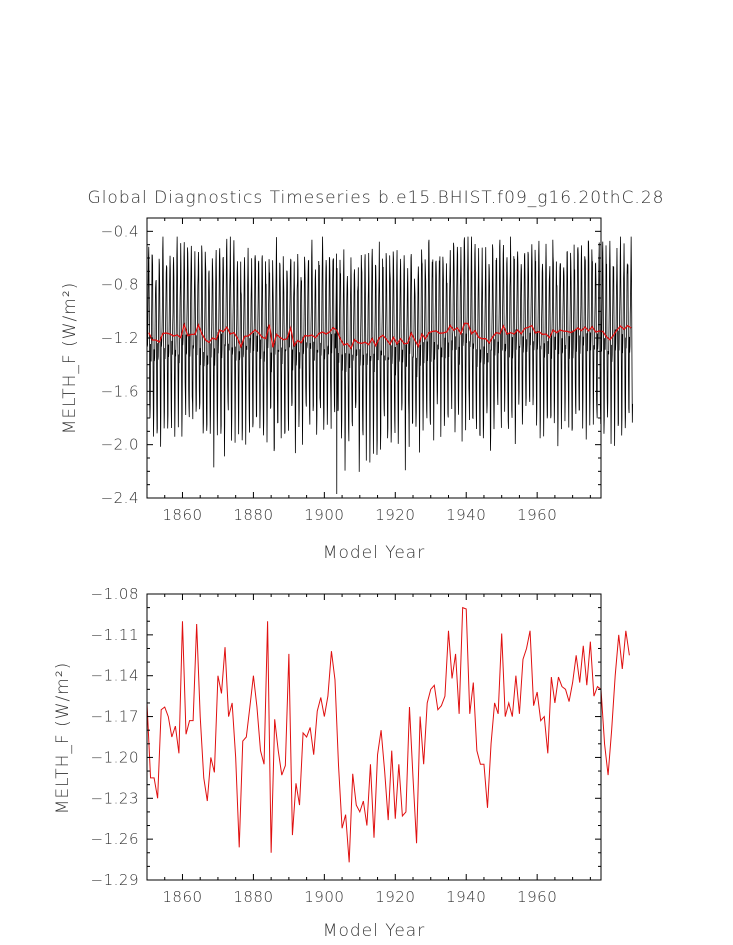  Describe the element at coordinates (115, 717) in the screenshot. I see `bottom-ytick-label: −1.17` at that location.